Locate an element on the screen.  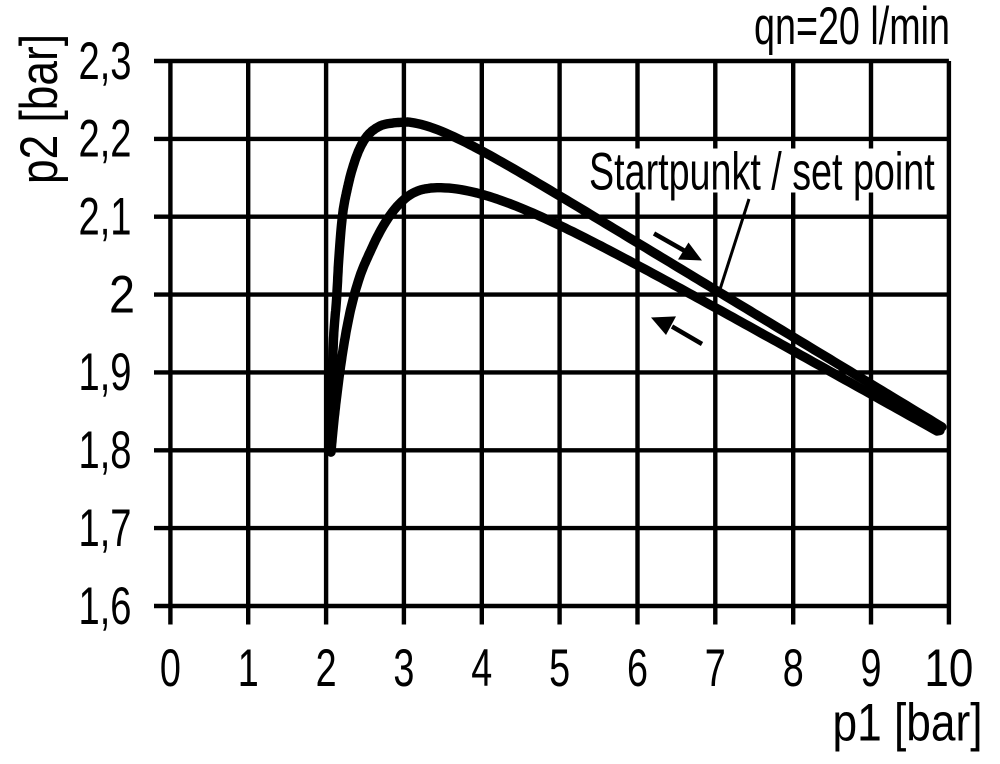
svg-text: 9 is located at coordinates (871, 668).